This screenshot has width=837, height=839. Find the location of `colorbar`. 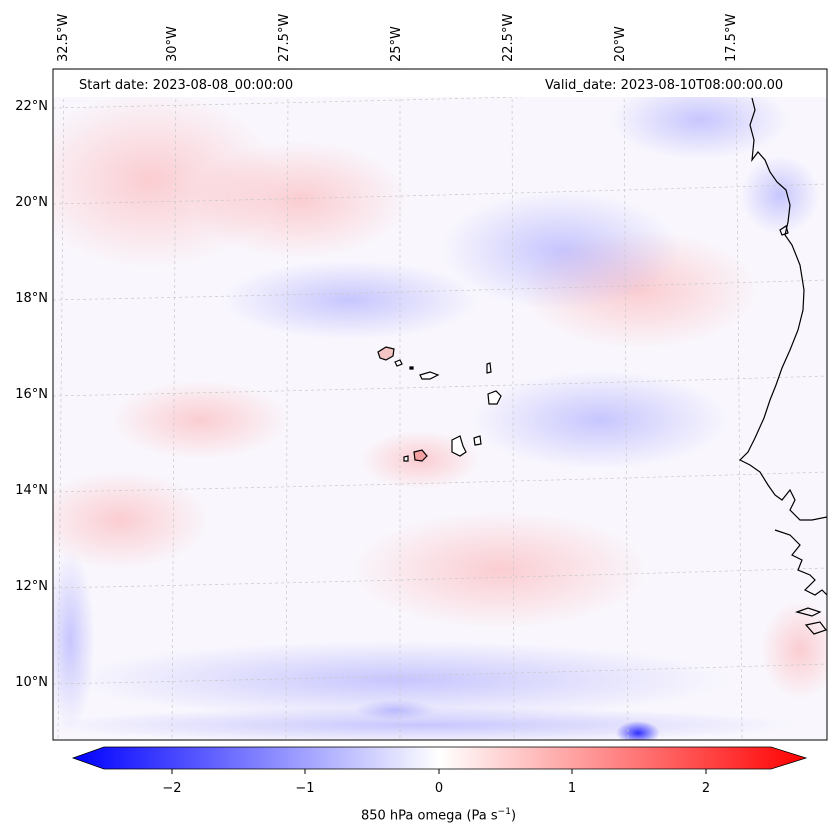

colorbar is located at coordinates (439, 760).